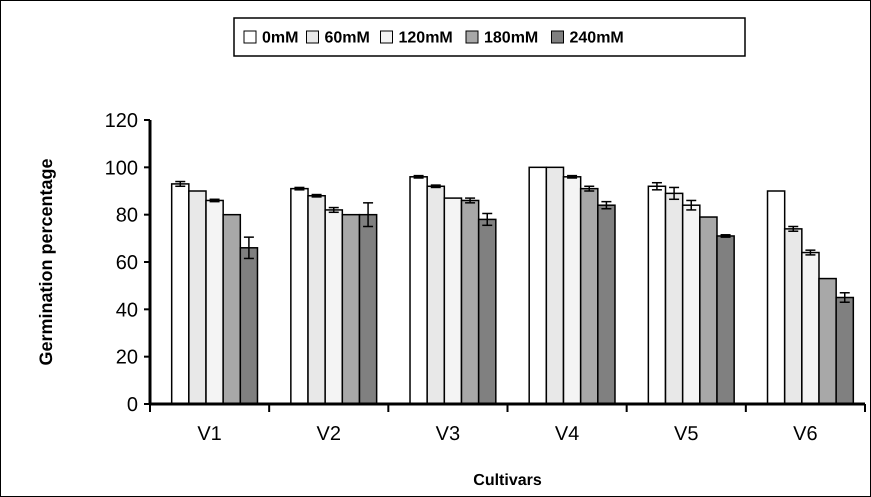 This screenshot has width=871, height=497. What do you see at coordinates (686, 434) in the screenshot?
I see `x-tick-label: V5` at bounding box center [686, 434].